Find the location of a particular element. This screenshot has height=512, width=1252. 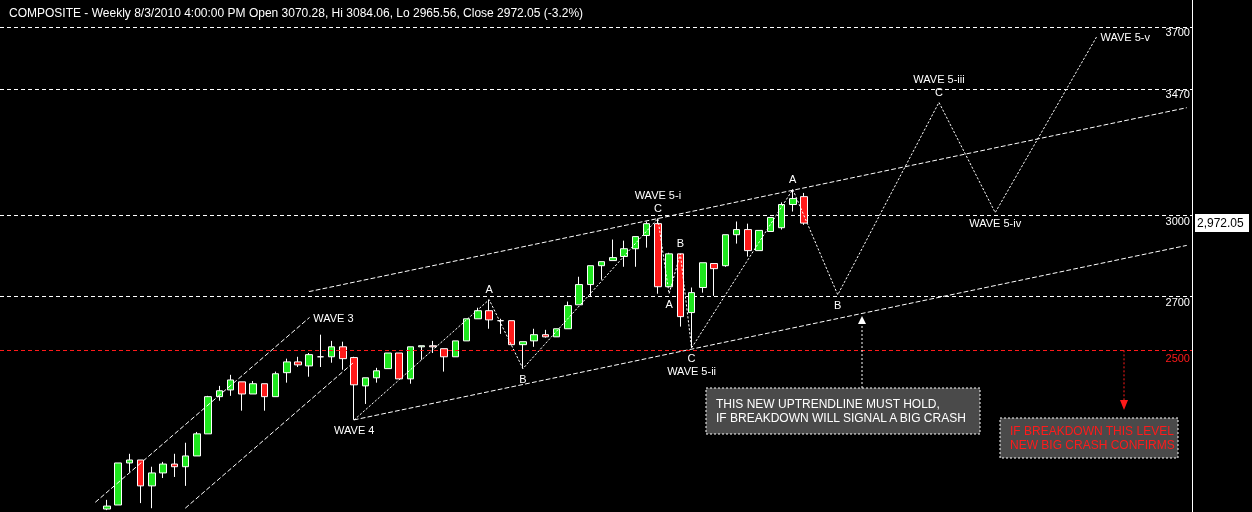

data-label: WAVE 3 is located at coordinates (333, 317).